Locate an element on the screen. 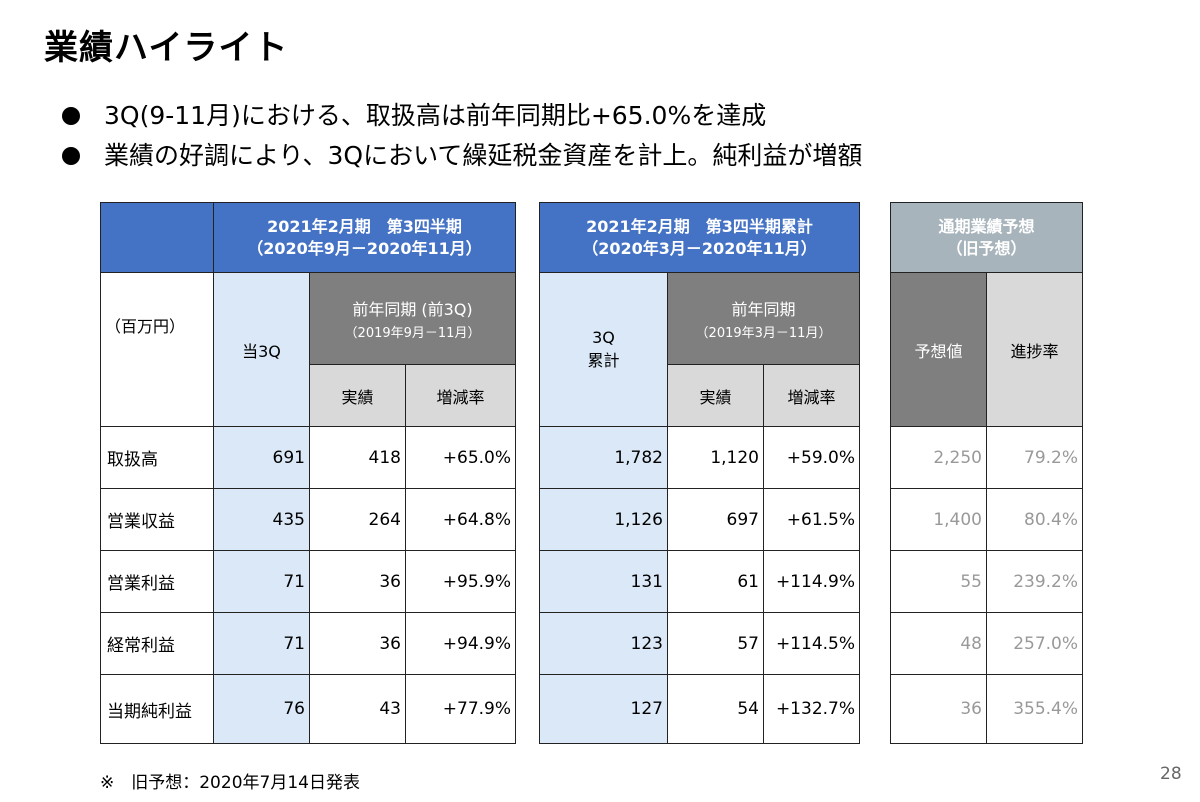 This screenshot has height=802, width=1200. table-row: 経常利益 71 36 +94.9% is located at coordinates (308, 643).